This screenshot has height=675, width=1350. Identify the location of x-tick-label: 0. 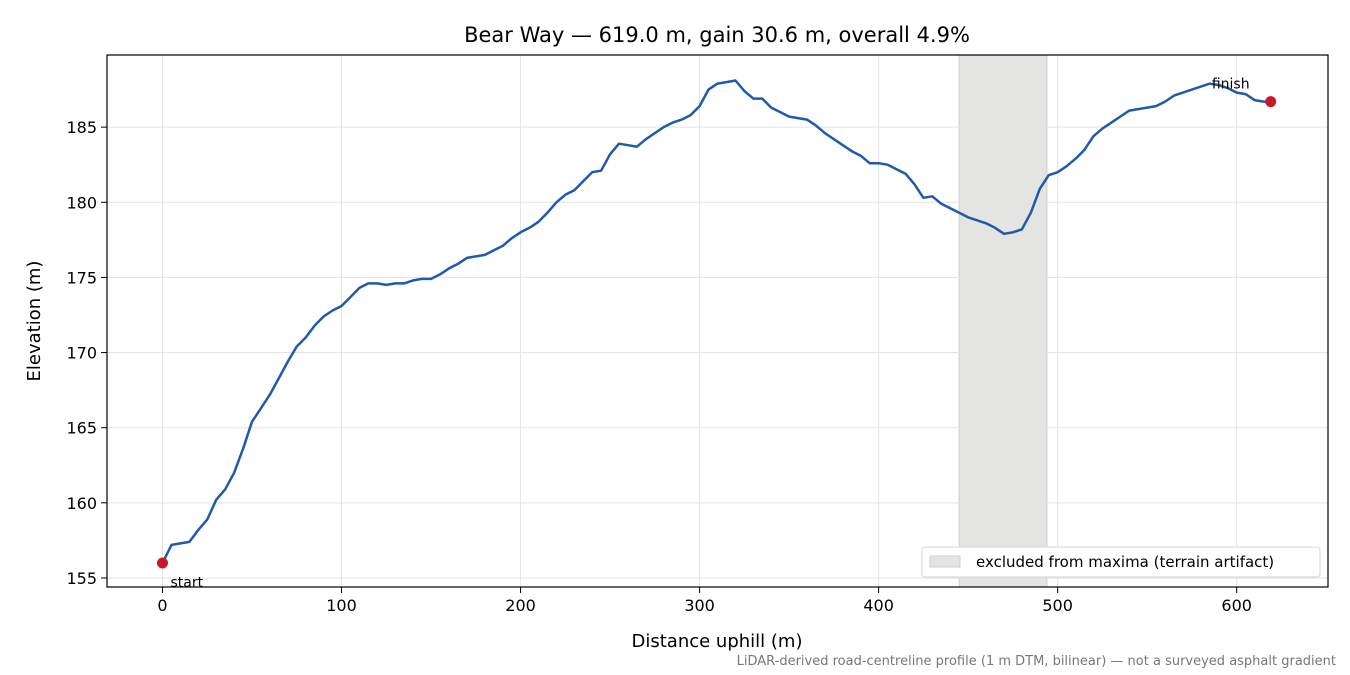
(162, 605).